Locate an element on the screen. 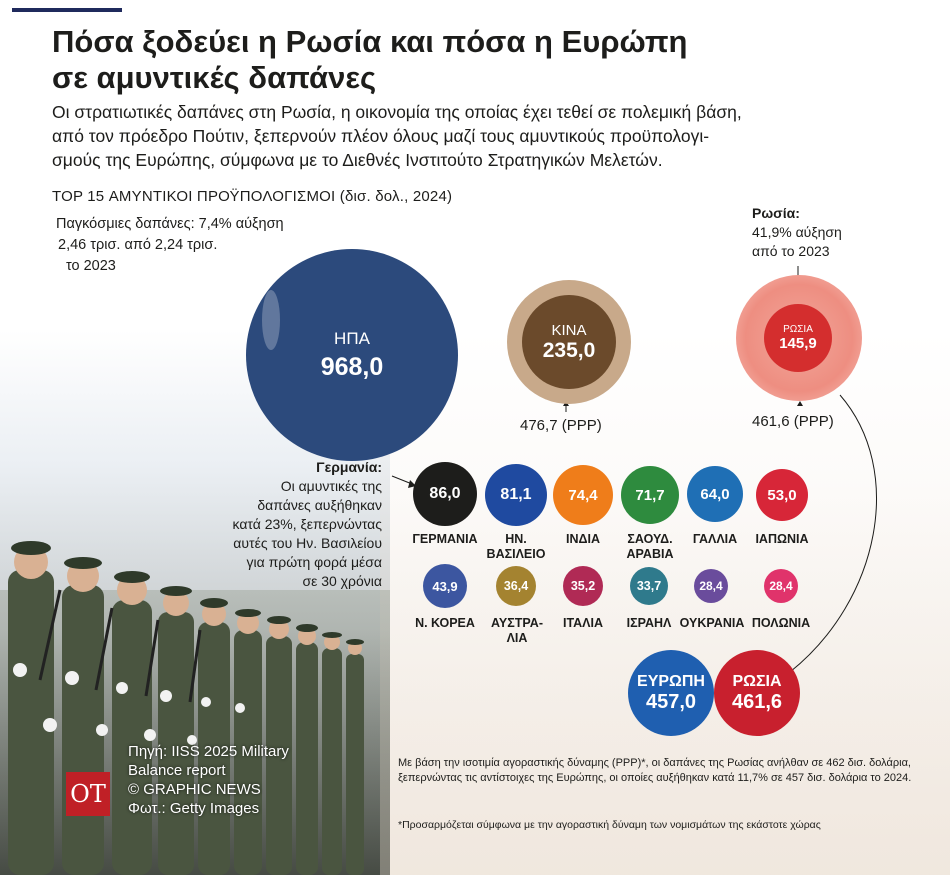 This screenshot has width=950, height=875. label-france: ΓΑΛΛΙΑ is located at coordinates (715, 539).